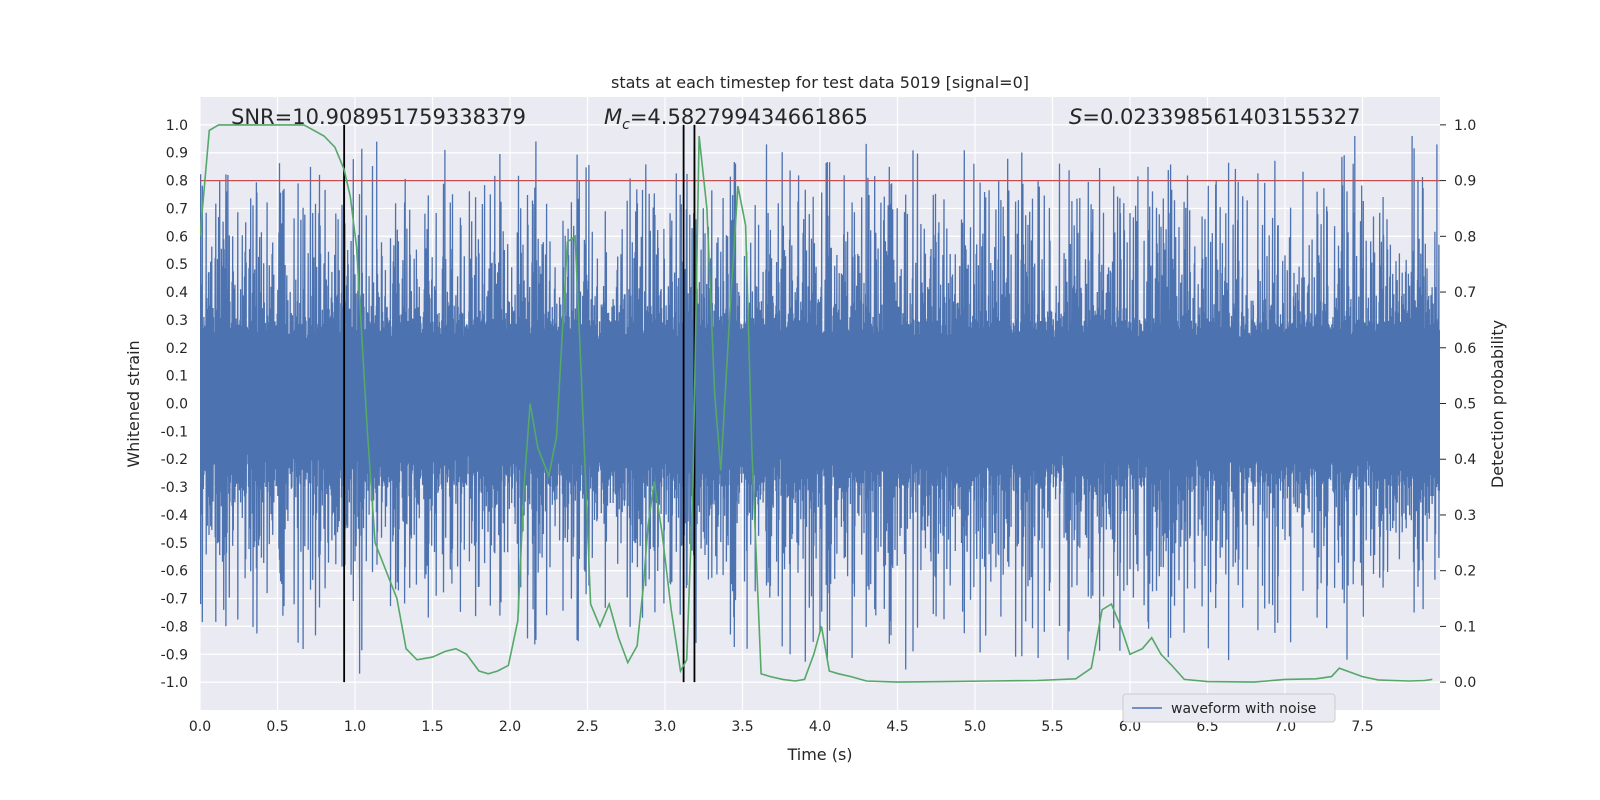  What do you see at coordinates (1497, 404) in the screenshot?
I see `y-right-axis-label: Detection probability` at bounding box center [1497, 404].